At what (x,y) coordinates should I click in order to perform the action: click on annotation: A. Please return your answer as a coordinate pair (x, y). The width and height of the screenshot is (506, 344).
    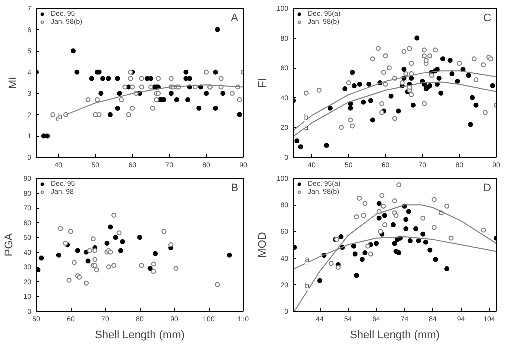
    Looking at the image, I should click on (235, 18).